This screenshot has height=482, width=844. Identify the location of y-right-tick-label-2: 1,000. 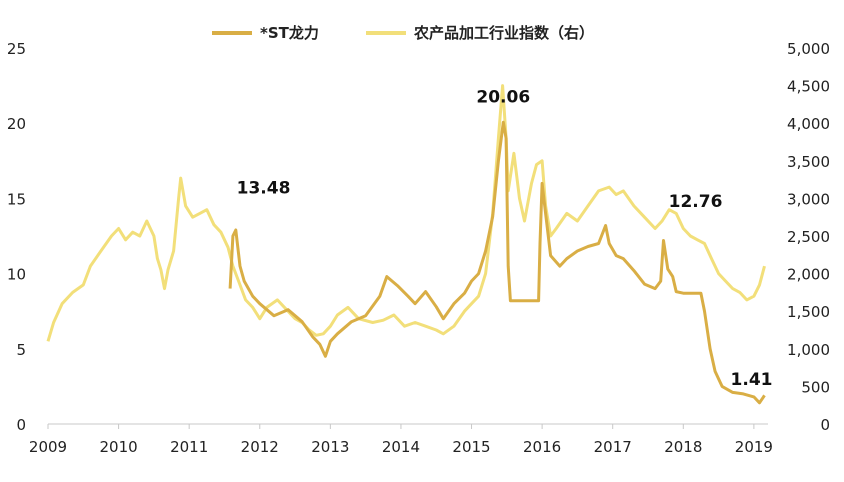
(808, 350).